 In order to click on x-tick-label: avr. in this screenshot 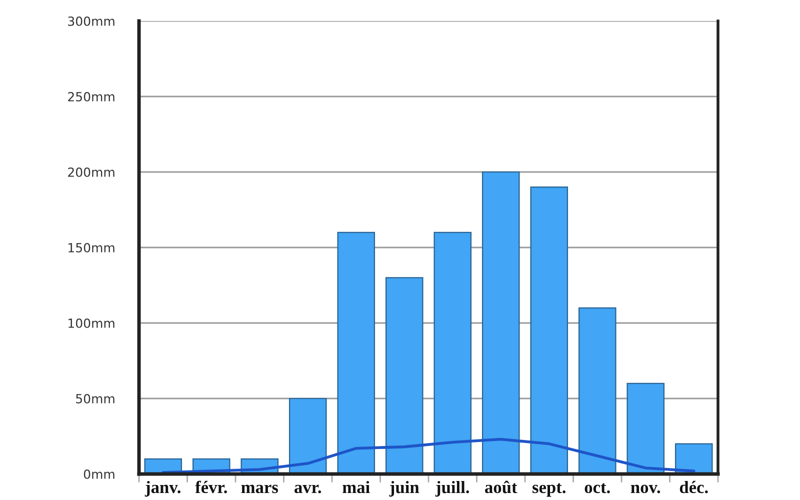, I will do `click(308, 489)`.